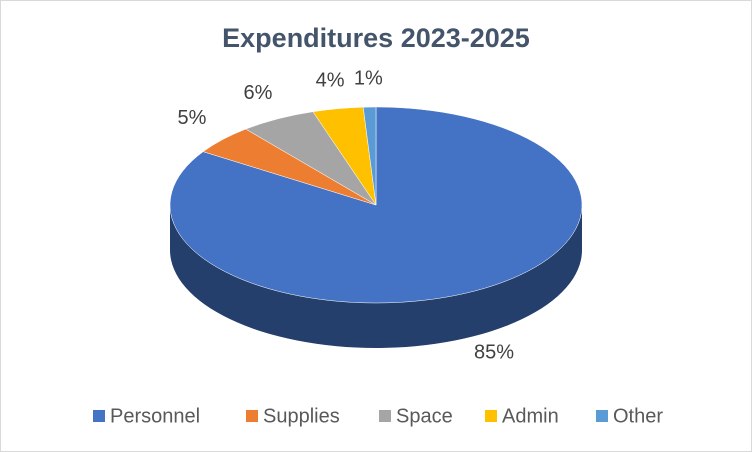 The height and width of the screenshot is (452, 752). Describe the element at coordinates (376, 38) in the screenshot. I see `chart-title: Expenditures 2023-2025` at that location.